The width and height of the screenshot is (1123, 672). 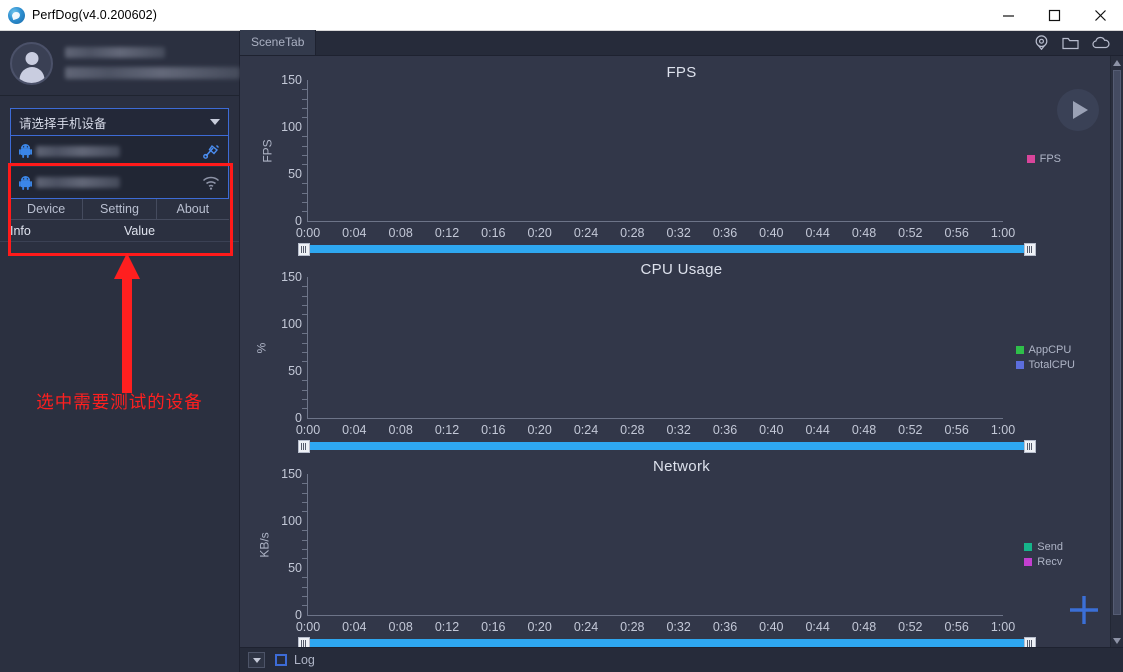 What do you see at coordinates (256, 660) in the screenshot?
I see `caret-down-icon` at bounding box center [256, 660].